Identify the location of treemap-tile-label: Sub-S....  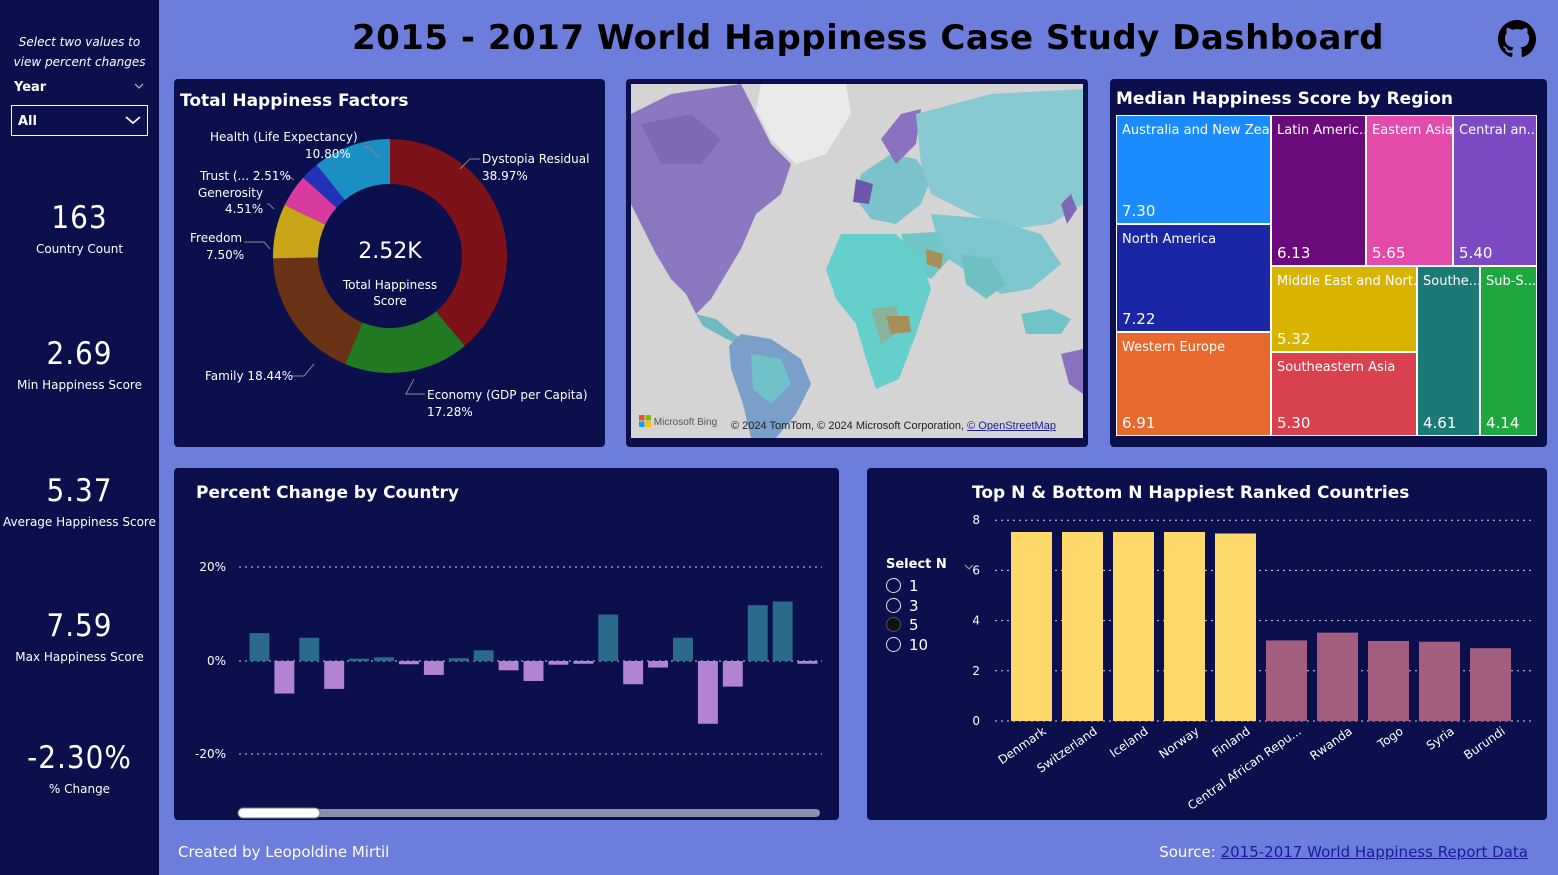
(1511, 281).